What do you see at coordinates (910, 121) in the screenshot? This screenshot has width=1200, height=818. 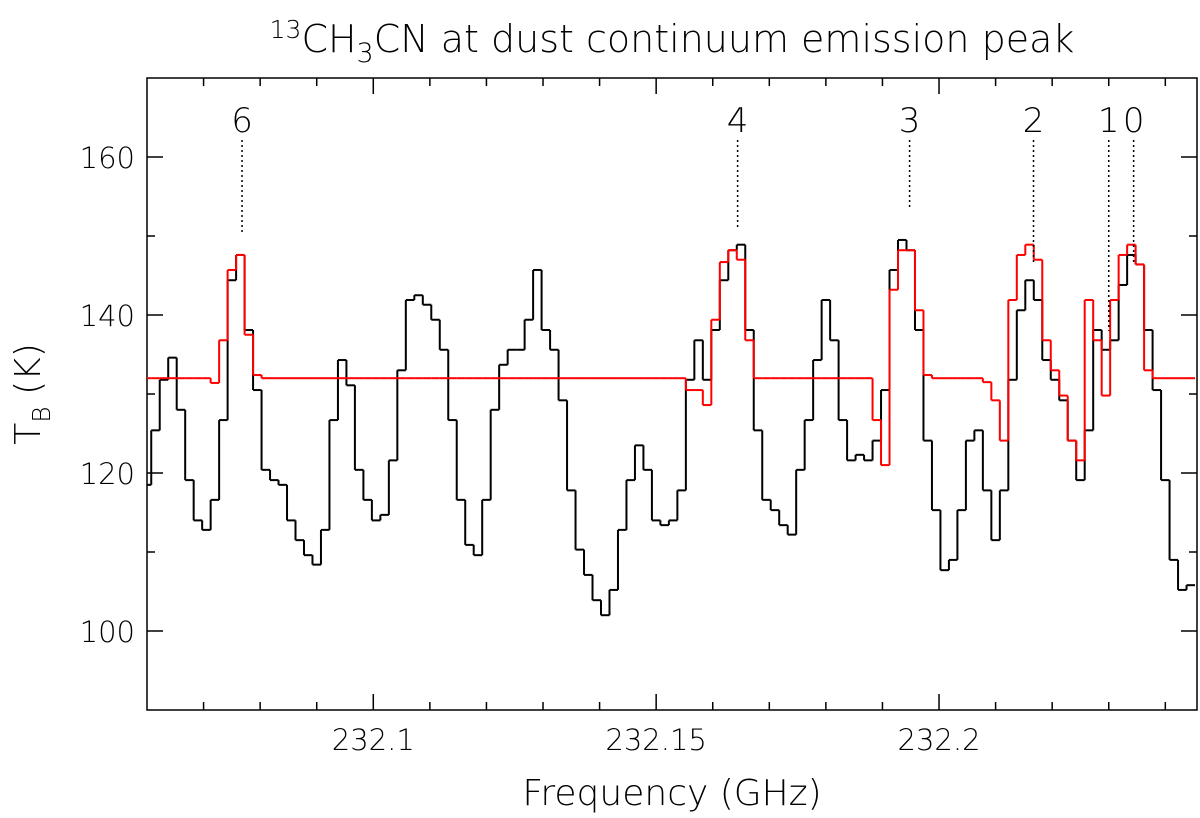 I see `annotation-label: 3` at bounding box center [910, 121].